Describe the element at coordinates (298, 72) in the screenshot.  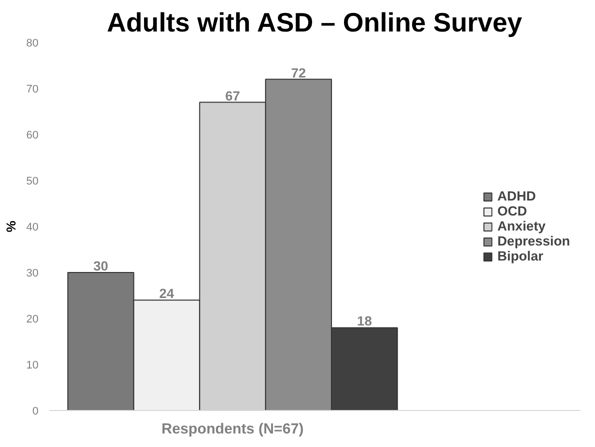
I see `data-label: 72` at that location.